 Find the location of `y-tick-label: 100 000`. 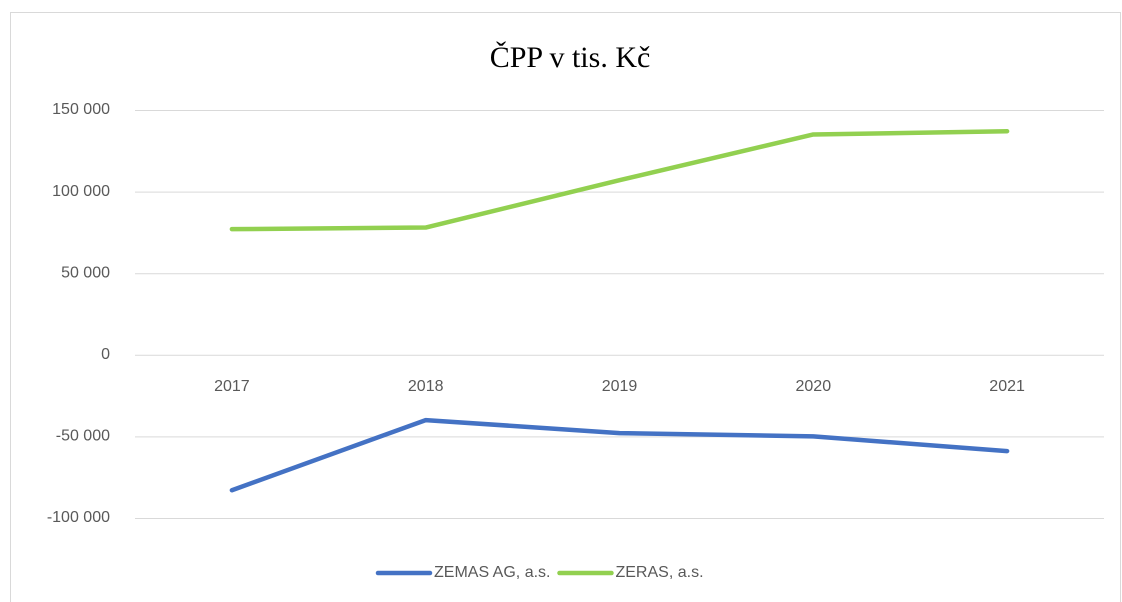

y-tick-label: 100 000 is located at coordinates (81, 191).